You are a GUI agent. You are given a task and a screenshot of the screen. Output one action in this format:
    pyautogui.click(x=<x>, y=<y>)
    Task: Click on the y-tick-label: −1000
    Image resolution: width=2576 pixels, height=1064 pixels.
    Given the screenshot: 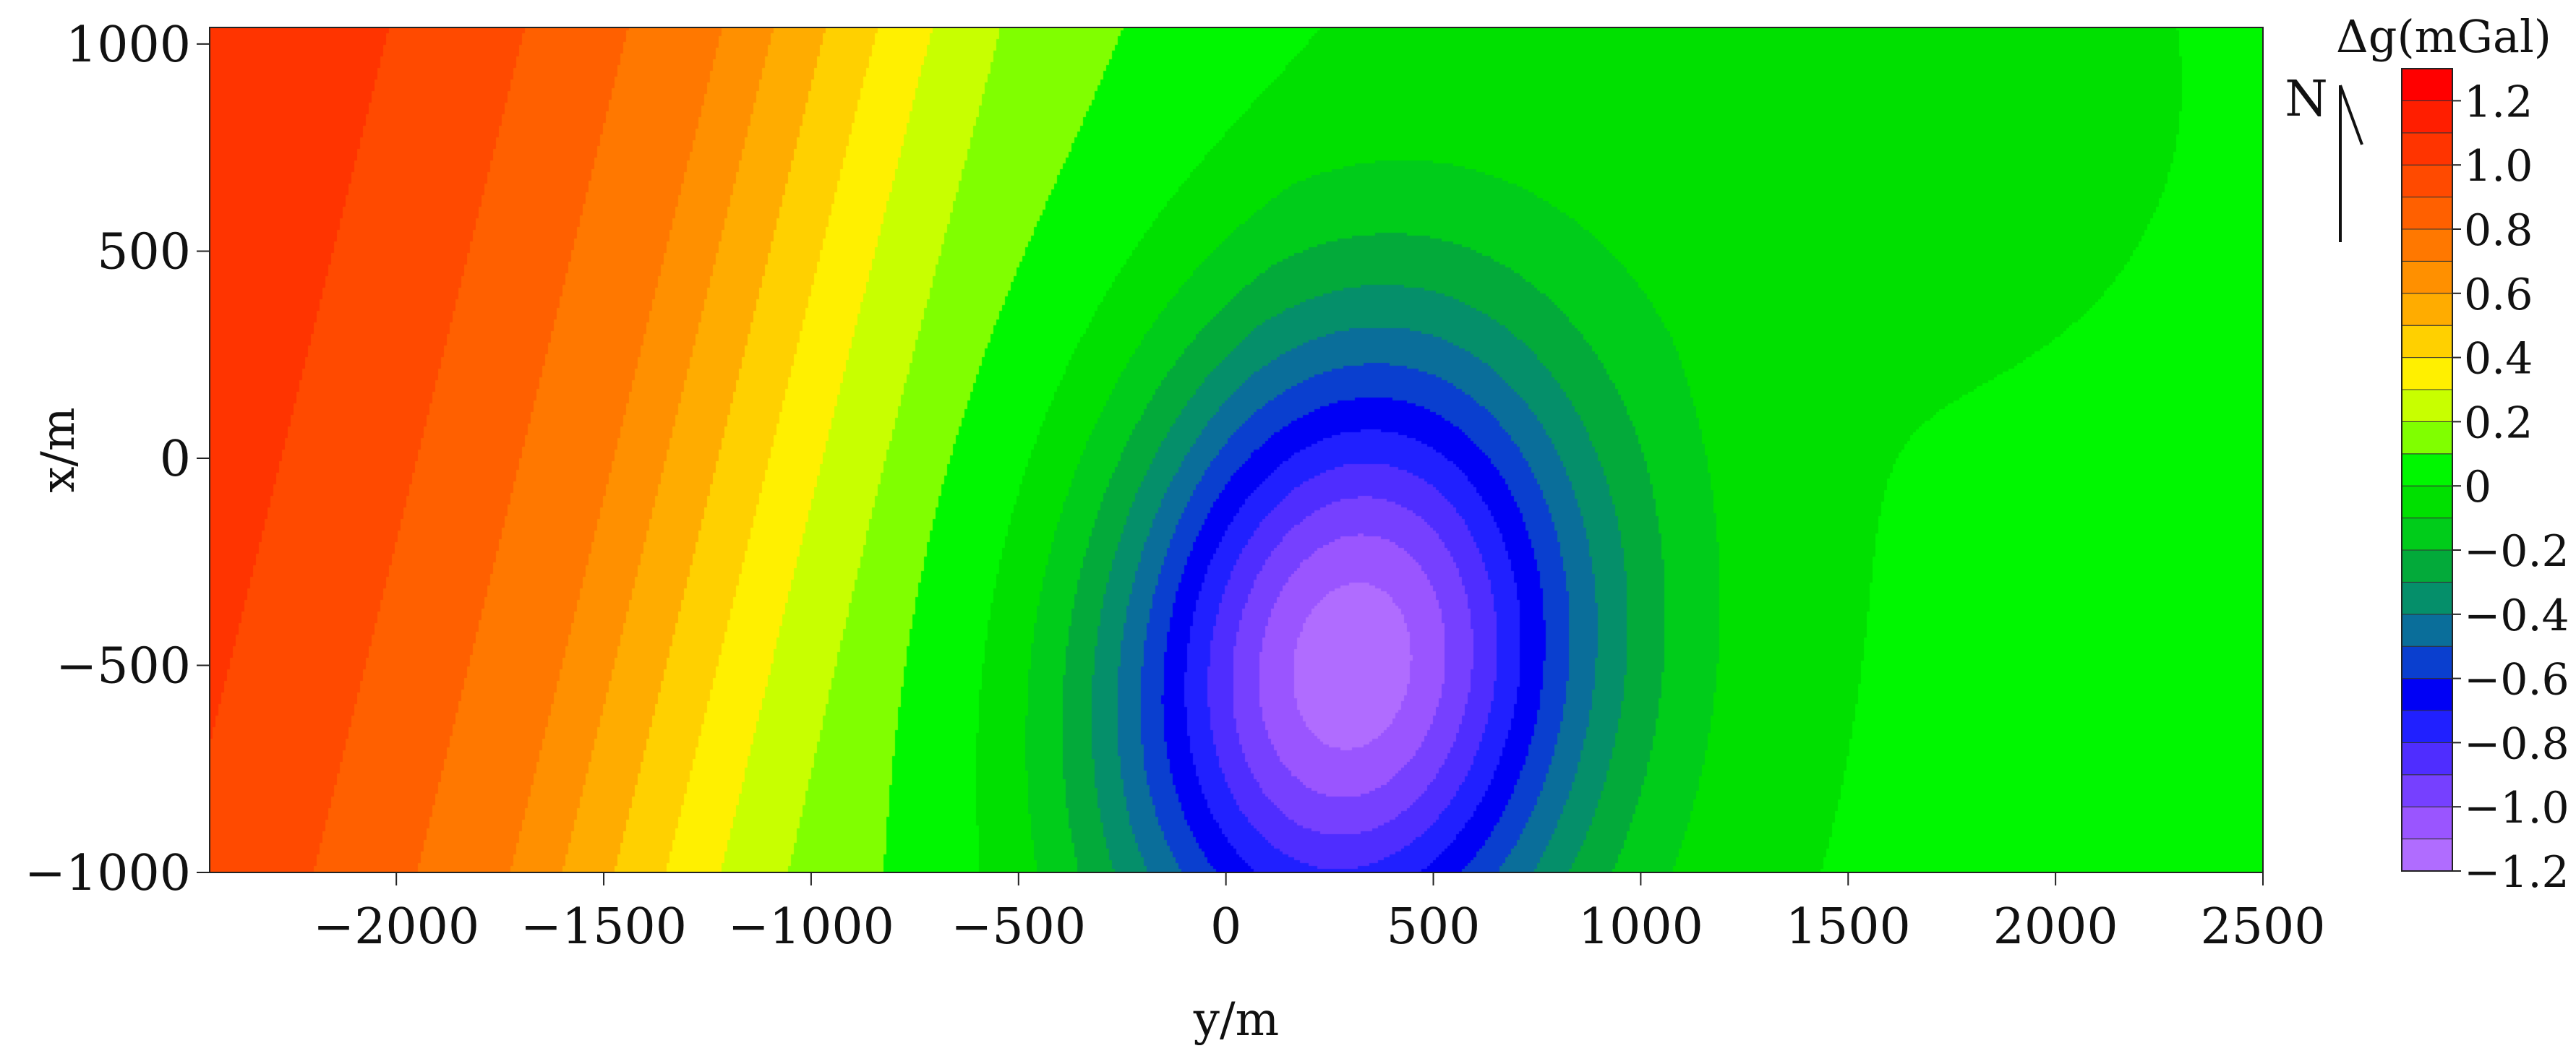 What is the action you would take?
    pyautogui.click(x=108, y=873)
    